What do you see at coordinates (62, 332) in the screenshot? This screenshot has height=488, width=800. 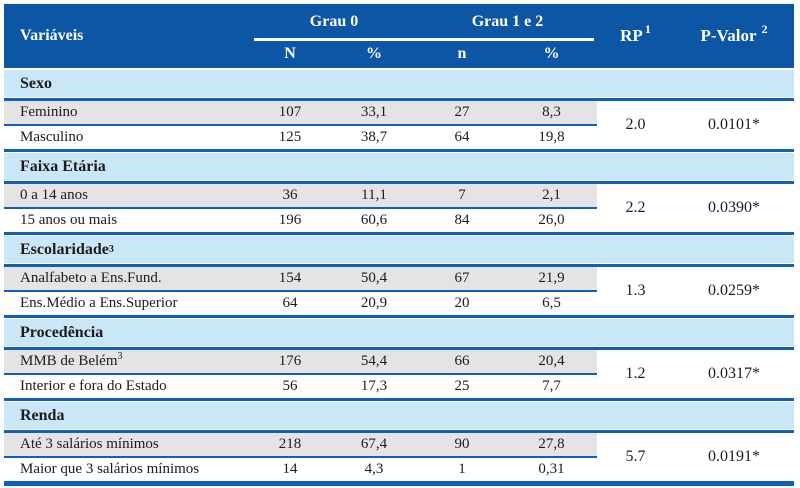 I see `section-title: Procedência` at bounding box center [62, 332].